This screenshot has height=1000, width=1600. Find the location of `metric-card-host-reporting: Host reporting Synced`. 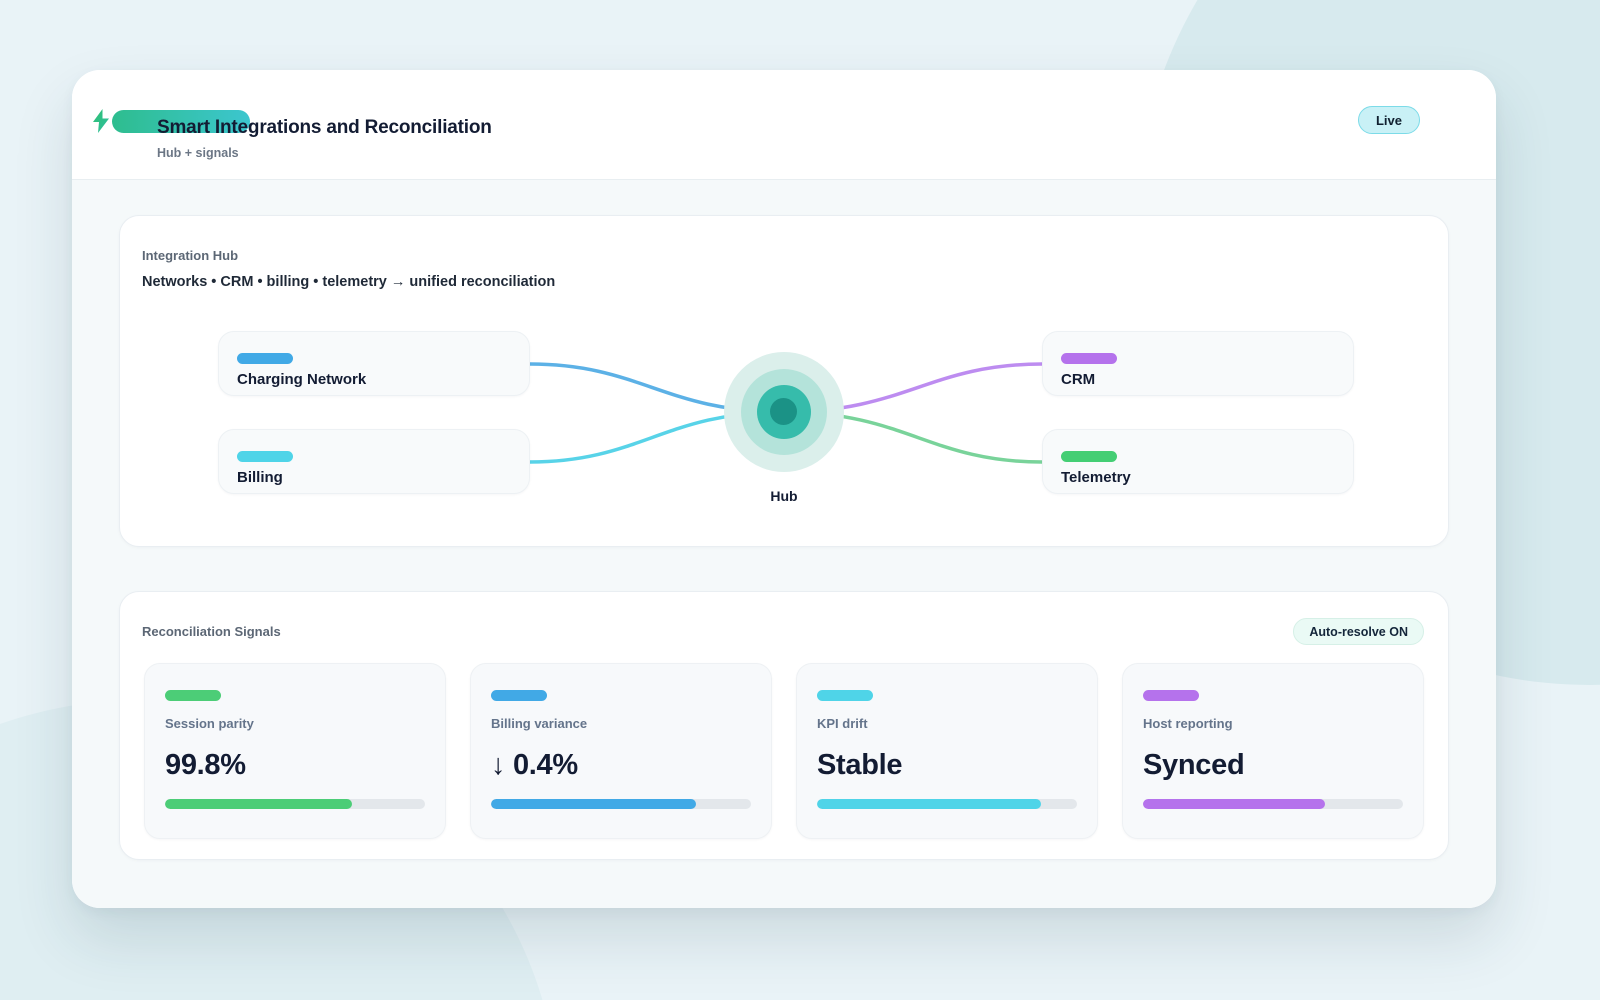

metric-card-host-reporting: Host reporting Synced is located at coordinates (1273, 751).